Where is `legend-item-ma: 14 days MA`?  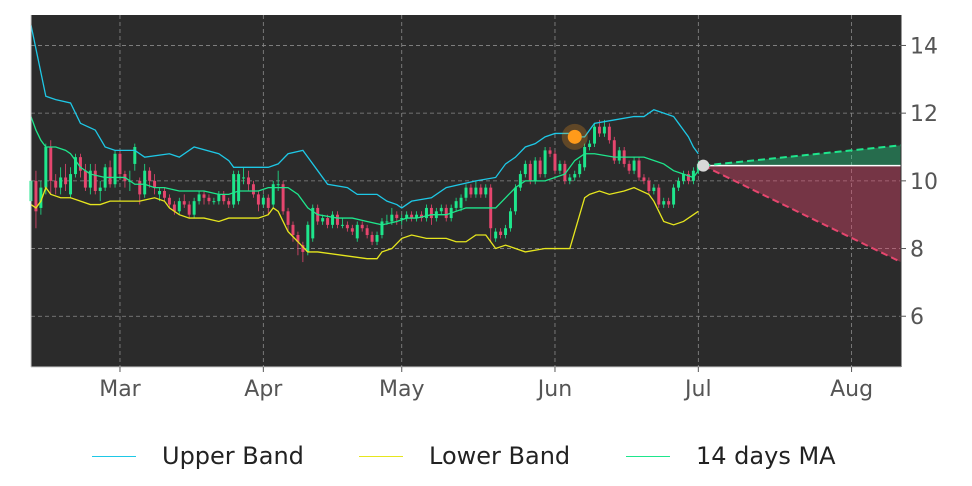
legend-item-ma: 14 days MA is located at coordinates (731, 456).